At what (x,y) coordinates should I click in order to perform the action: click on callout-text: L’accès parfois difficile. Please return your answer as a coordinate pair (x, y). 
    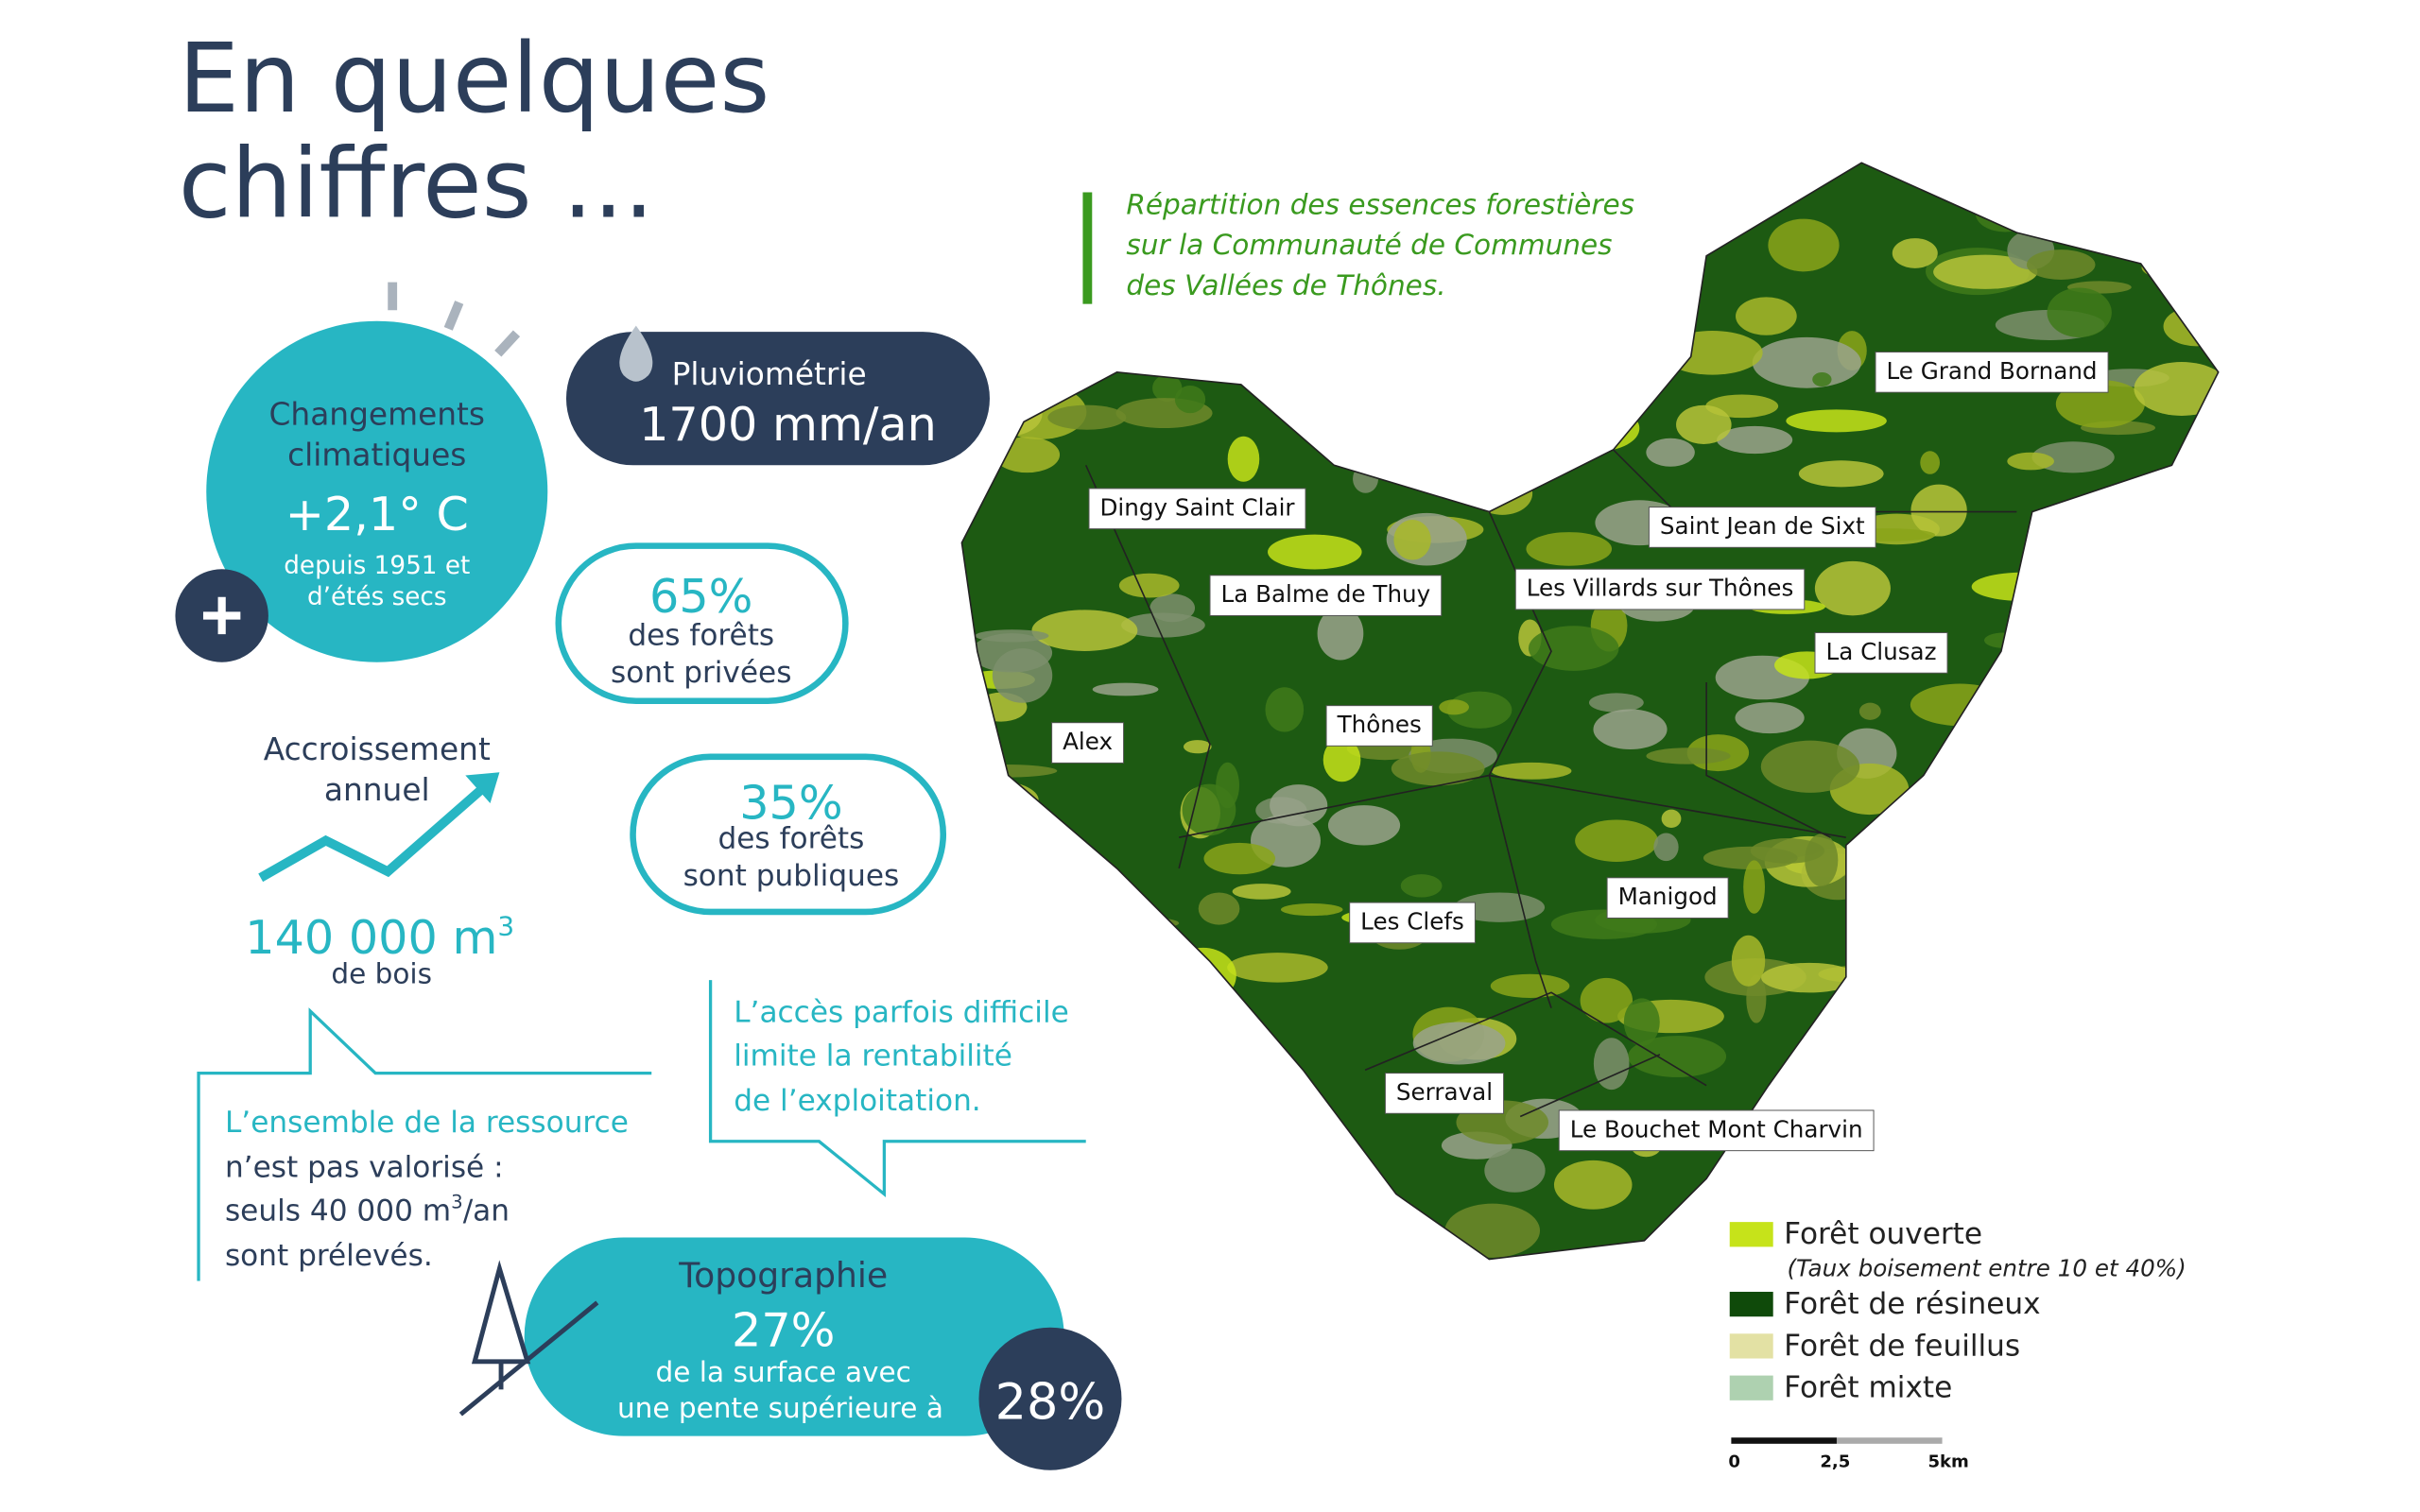
    Looking at the image, I should click on (902, 1012).